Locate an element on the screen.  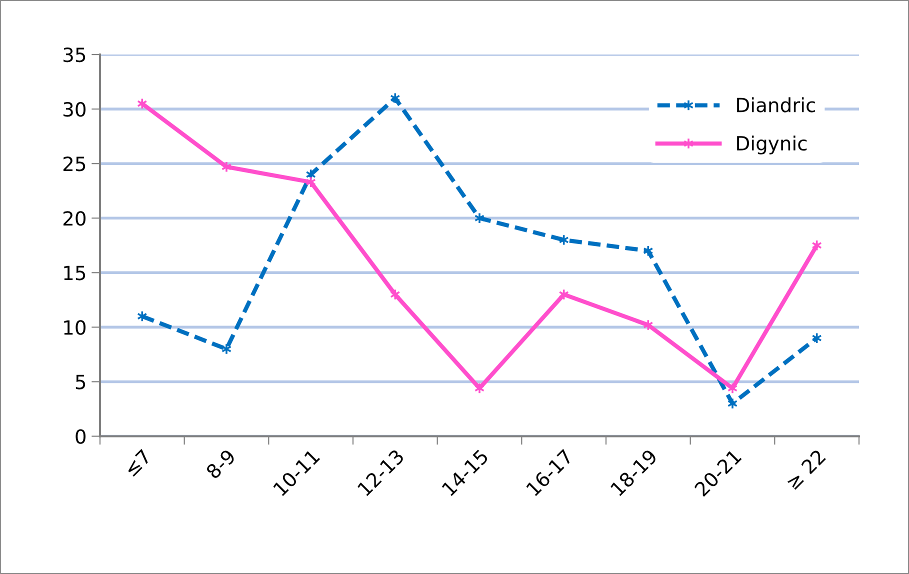
legend-label: Diandric is located at coordinates (776, 104).